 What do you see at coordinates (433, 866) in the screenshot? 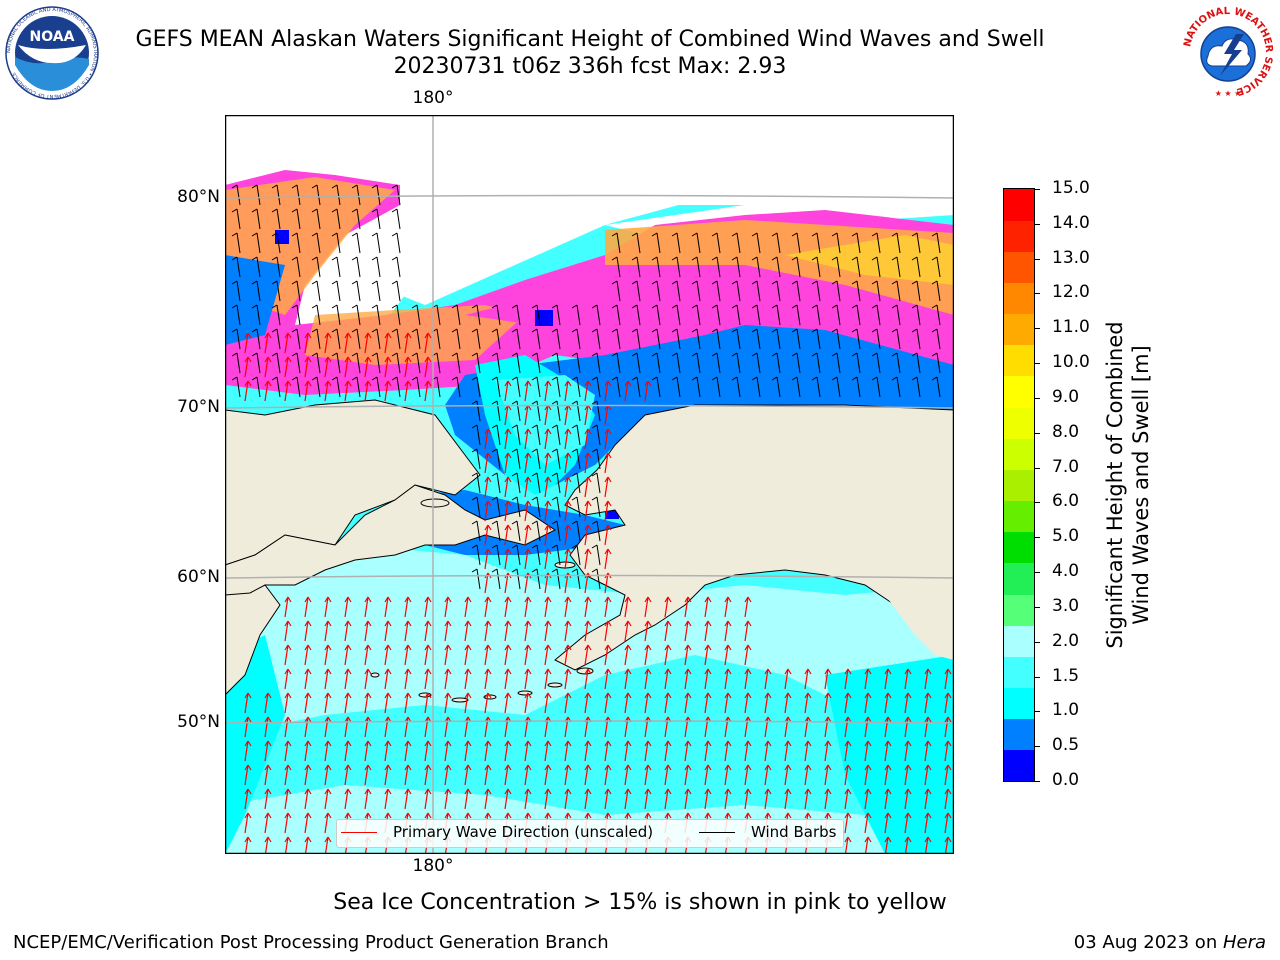
I see `lon-label-bottom: 180°` at bounding box center [433, 866].